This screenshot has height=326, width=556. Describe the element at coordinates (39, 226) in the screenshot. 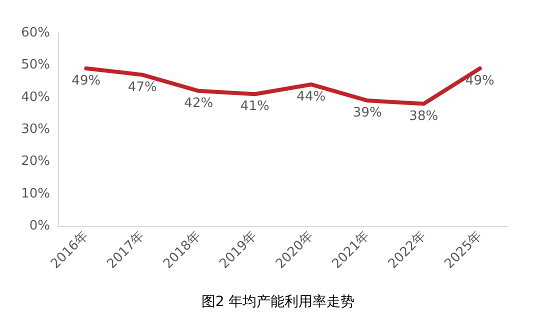

I see `y-tick-label: 0%` at that location.